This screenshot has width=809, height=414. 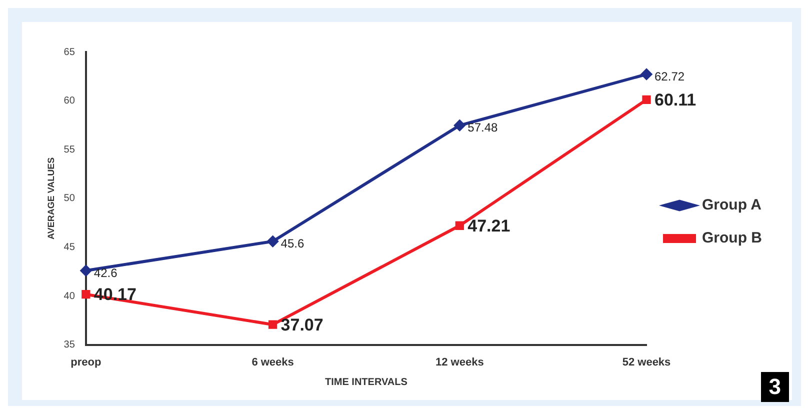 What do you see at coordinates (774, 387) in the screenshot?
I see `text: 3` at bounding box center [774, 387].